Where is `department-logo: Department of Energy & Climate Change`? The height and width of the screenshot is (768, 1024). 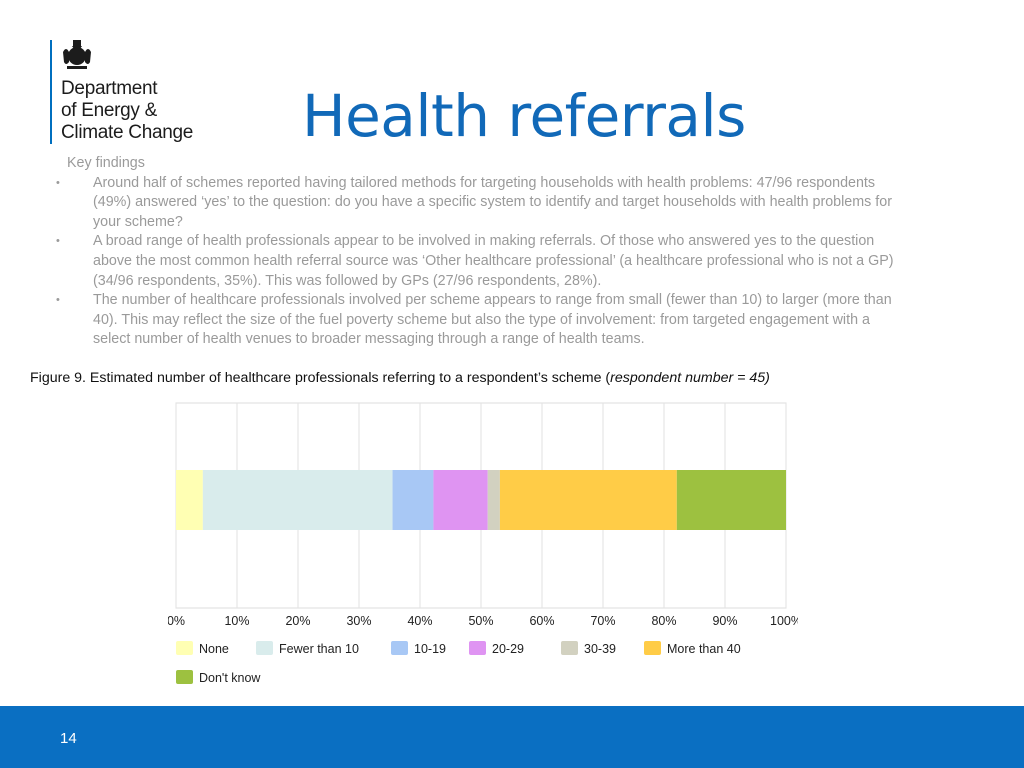 department-logo: Department of Energy & Climate Change is located at coordinates (145, 93).